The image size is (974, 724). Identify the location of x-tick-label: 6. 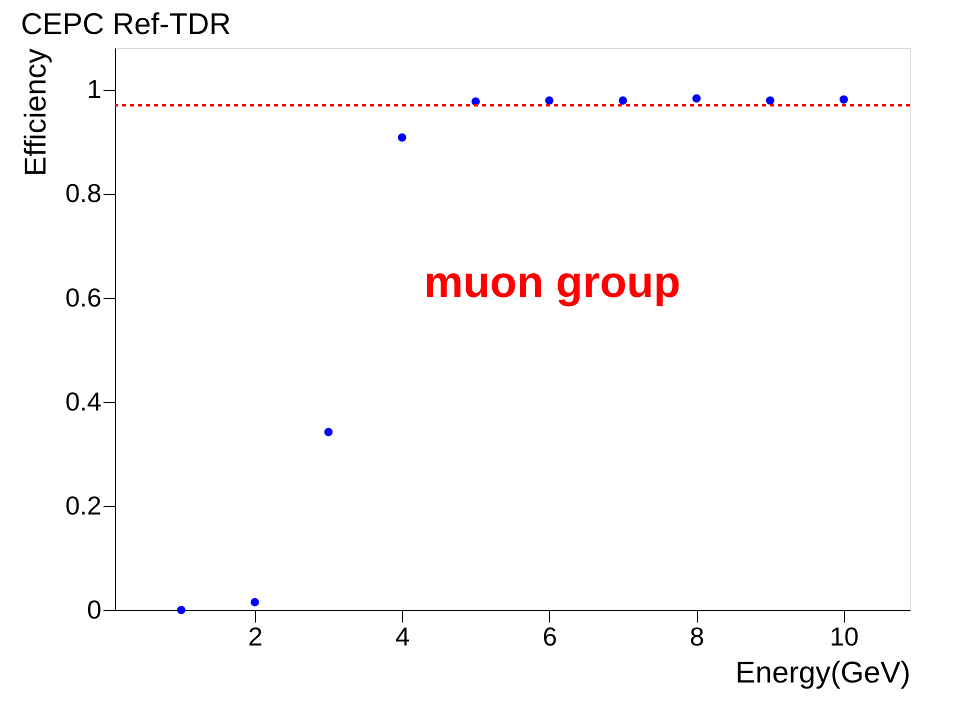
(550, 637).